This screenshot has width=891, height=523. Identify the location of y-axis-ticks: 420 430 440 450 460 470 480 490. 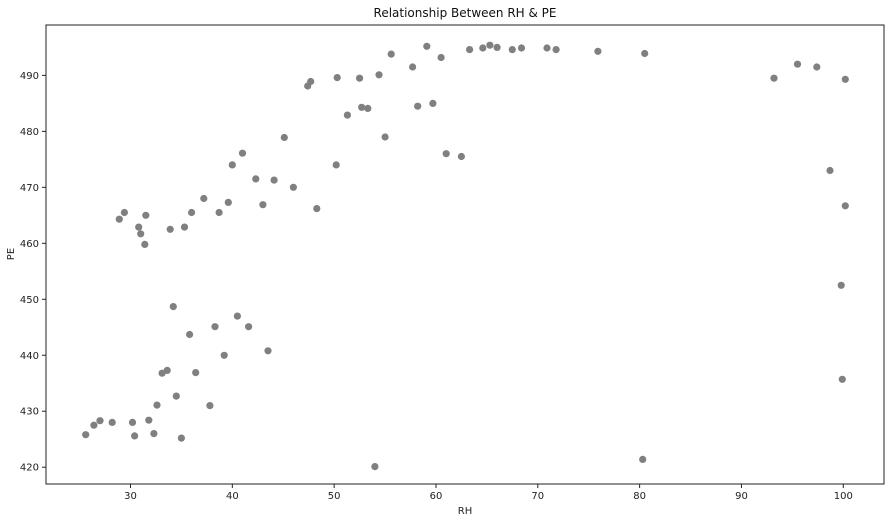
(33, 272).